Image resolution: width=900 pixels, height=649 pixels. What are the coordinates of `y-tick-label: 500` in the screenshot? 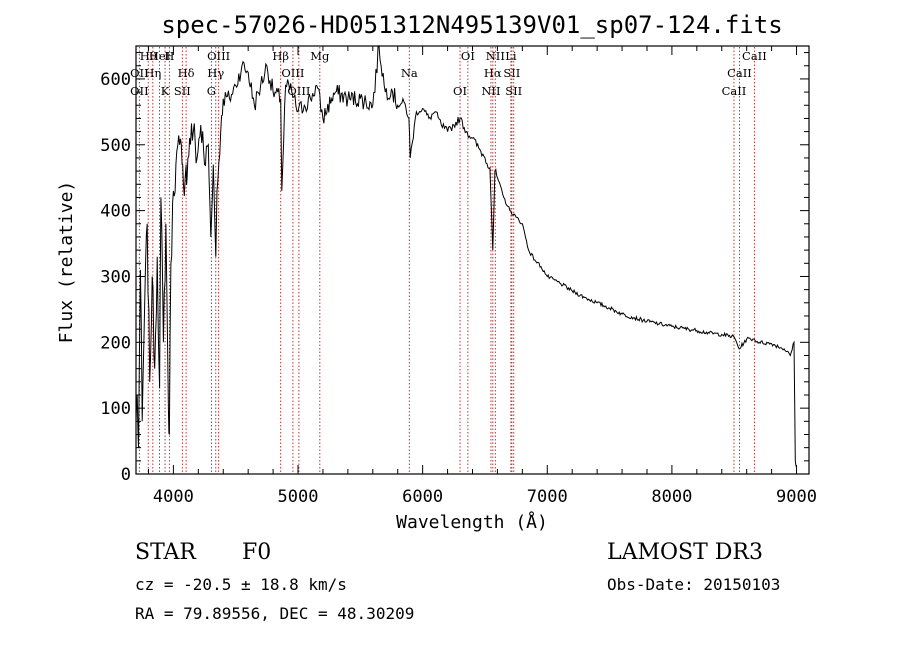 It's located at (115, 146).